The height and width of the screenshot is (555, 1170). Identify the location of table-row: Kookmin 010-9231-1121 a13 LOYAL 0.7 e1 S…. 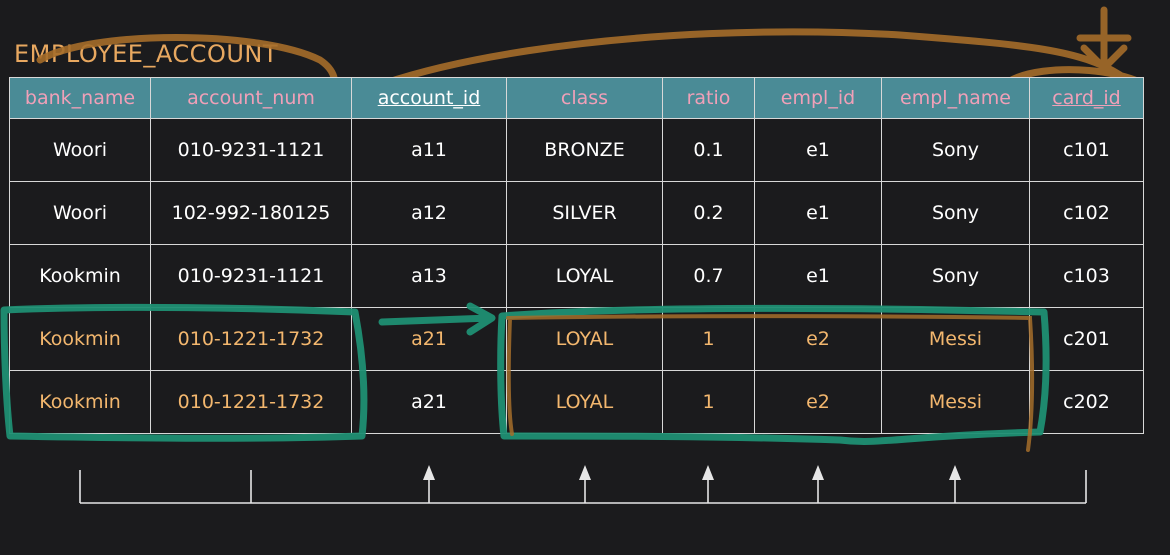
(577, 276).